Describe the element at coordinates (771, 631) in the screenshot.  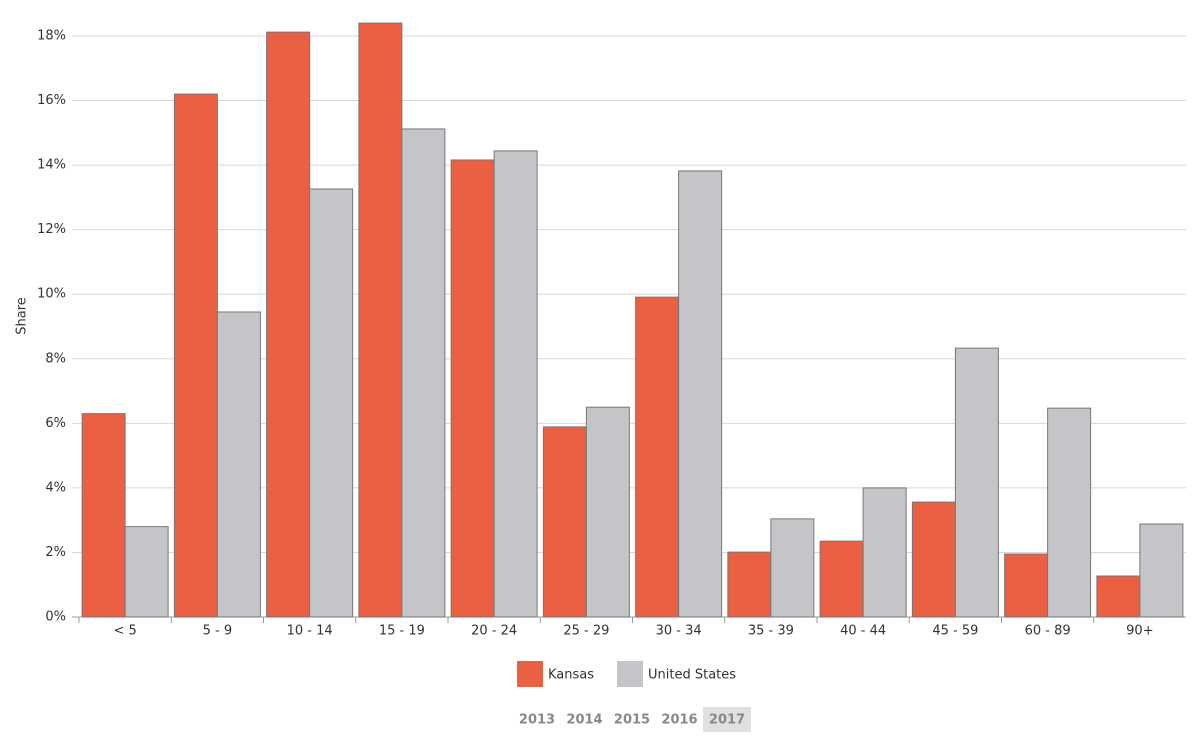
I see `x-tick-label: 35 - 39` at that location.